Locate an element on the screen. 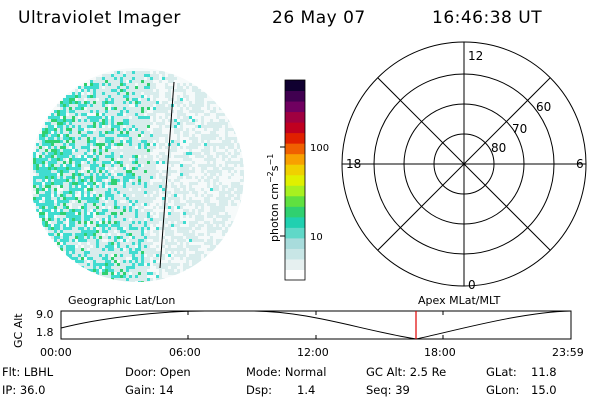 This screenshot has width=600, height=400. lat-label-80: 80 is located at coordinates (498, 148).